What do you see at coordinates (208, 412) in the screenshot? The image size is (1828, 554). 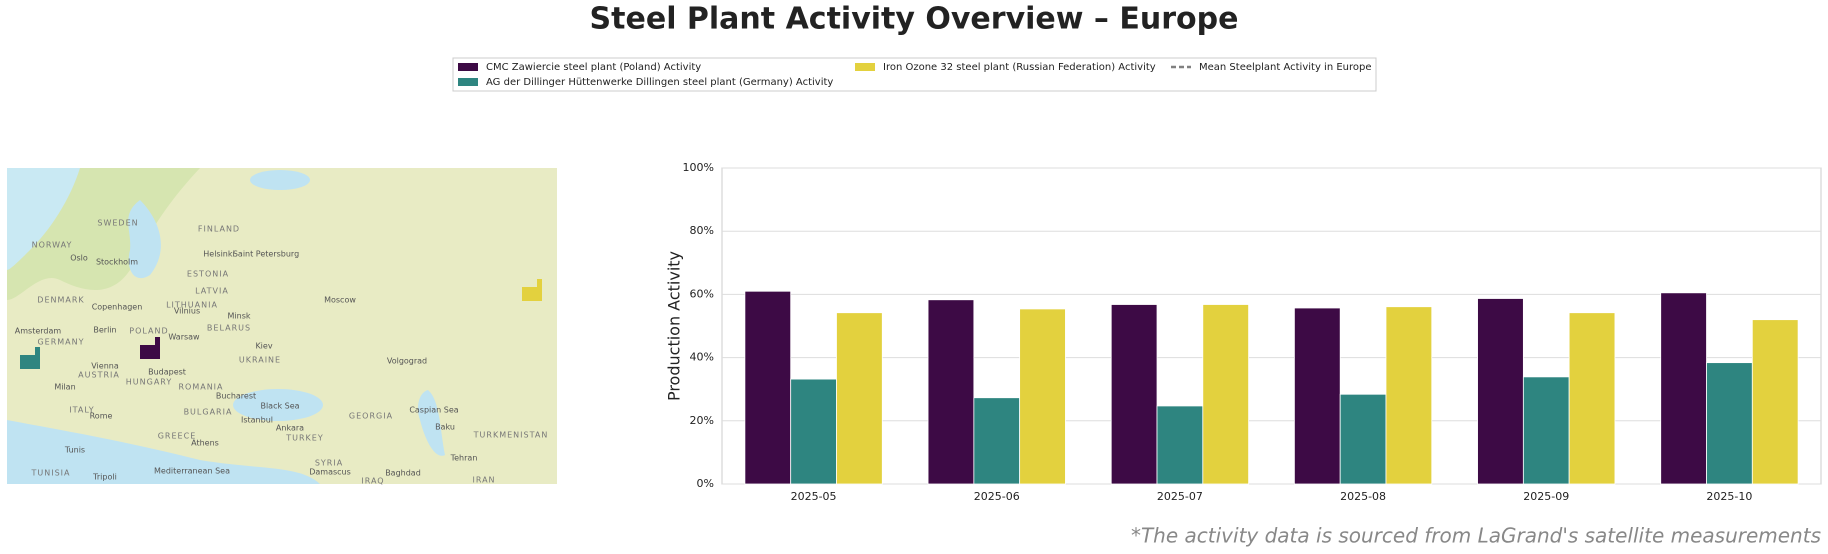 I see `map-label: BULGARIA` at bounding box center [208, 412].